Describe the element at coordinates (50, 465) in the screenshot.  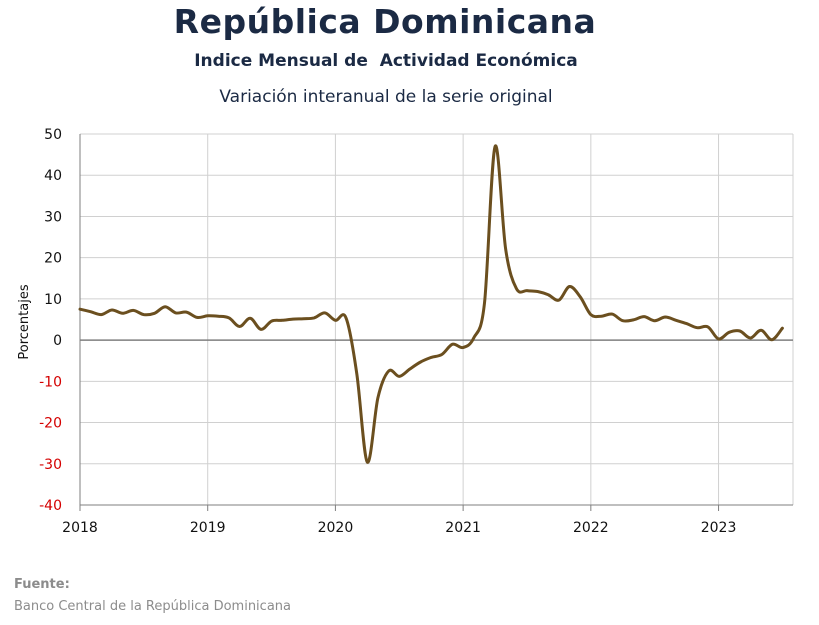
I see `y-tick-label: -30` at that location.